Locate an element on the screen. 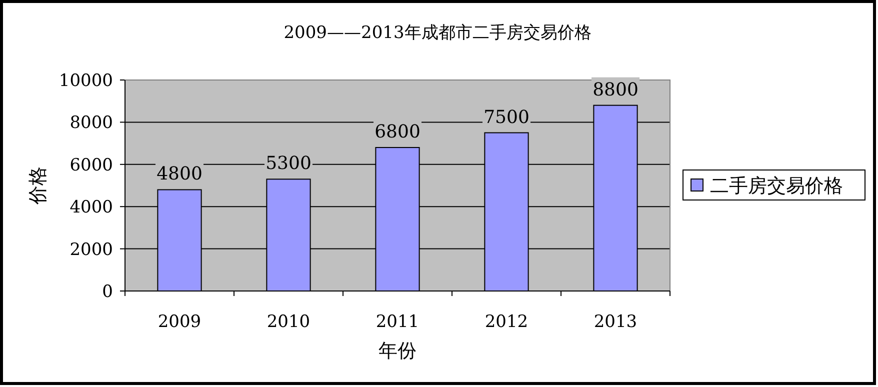  x-tick-label: 2010 is located at coordinates (288, 322).